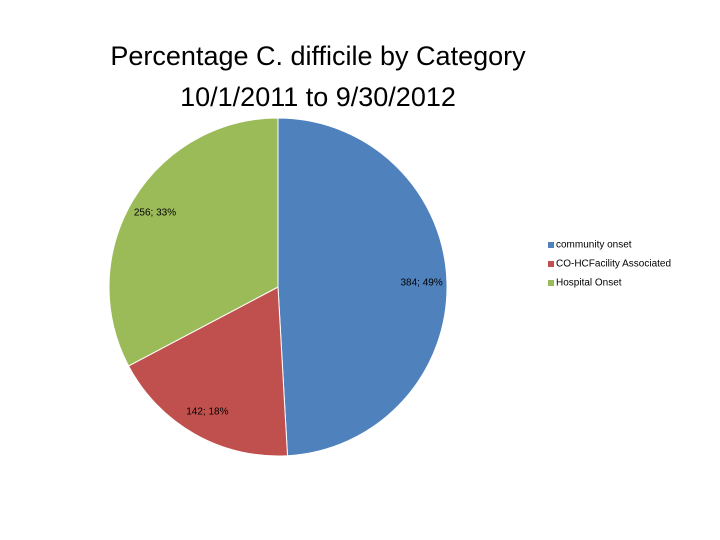 Image resolution: width=720 pixels, height=540 pixels. I want to click on legend-label: Hospital Onset, so click(589, 283).